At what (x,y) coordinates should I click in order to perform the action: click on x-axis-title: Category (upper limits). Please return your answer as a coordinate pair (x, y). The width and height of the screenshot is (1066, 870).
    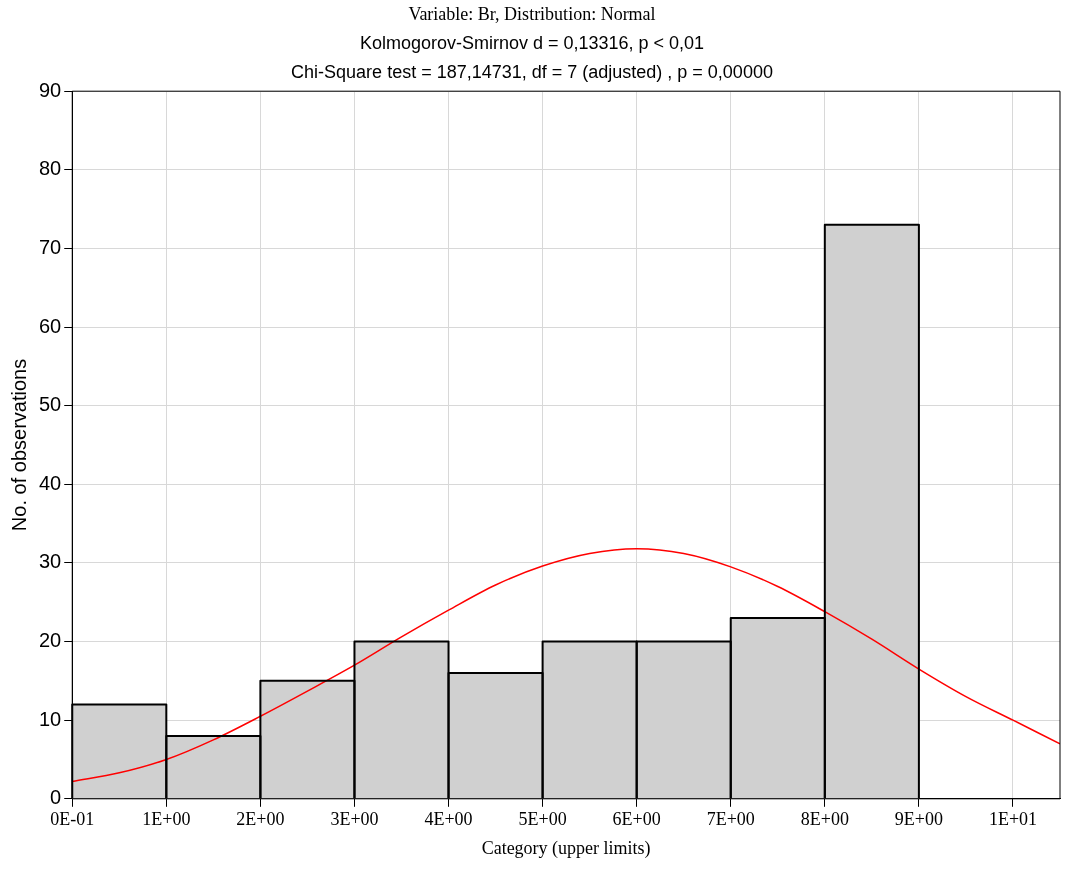
    Looking at the image, I should click on (566, 848).